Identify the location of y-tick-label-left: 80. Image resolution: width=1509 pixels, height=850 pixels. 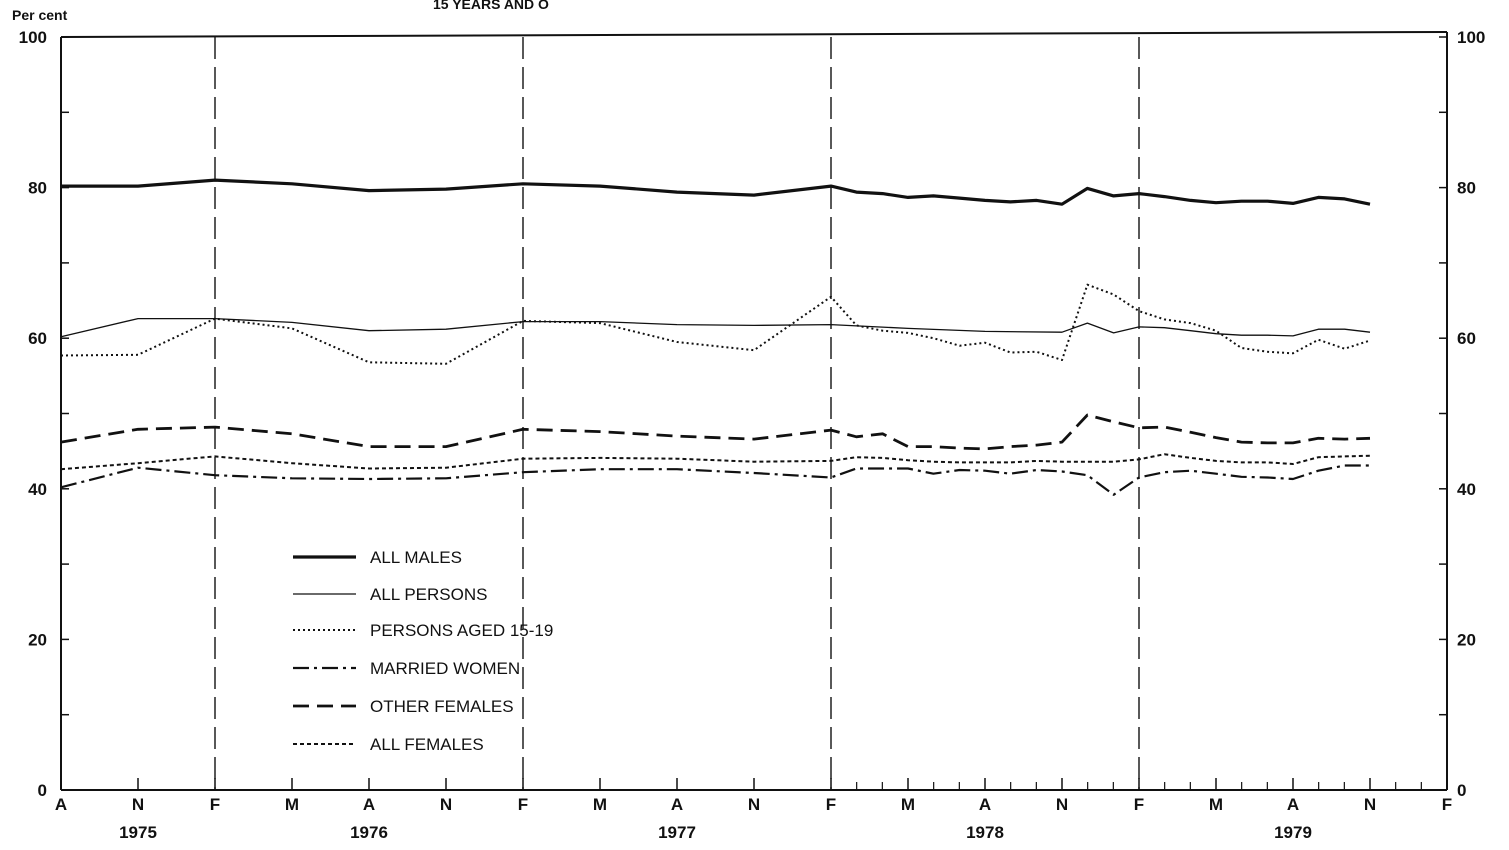
(37, 188).